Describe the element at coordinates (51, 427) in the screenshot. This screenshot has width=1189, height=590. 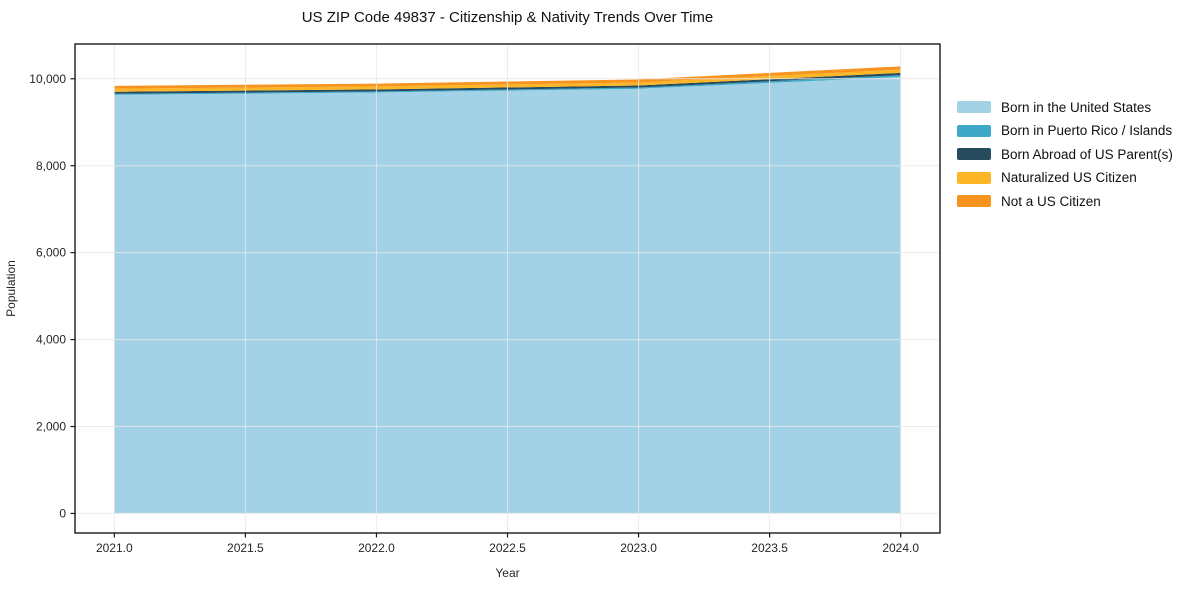
I see `y-tick-label: 2,000` at that location.